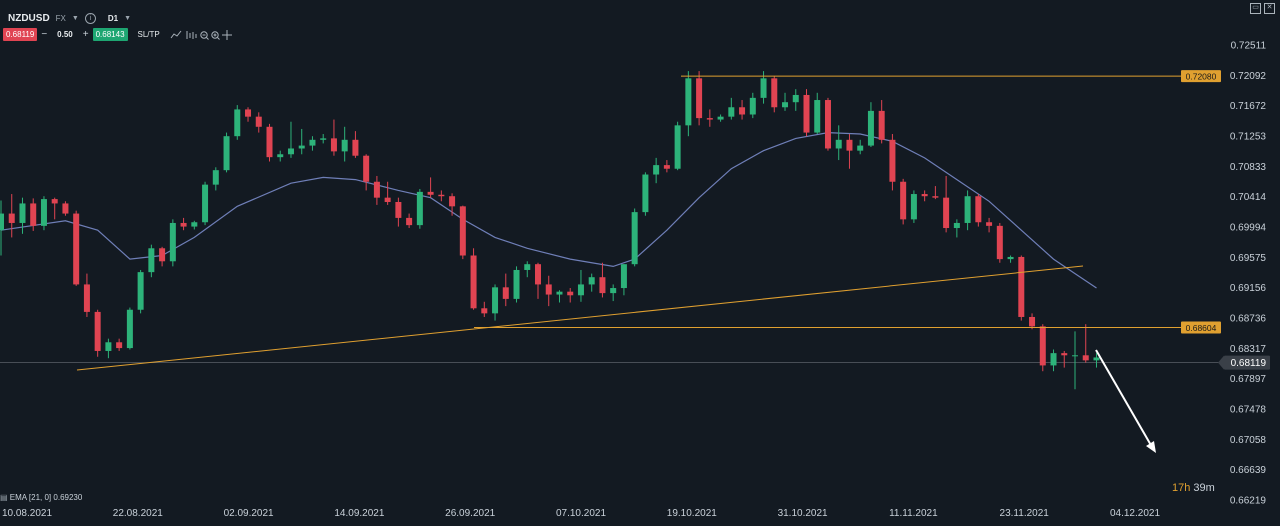 The image size is (1280, 526). I want to click on indicator-settings-icon: ▤, so click(4, 497).